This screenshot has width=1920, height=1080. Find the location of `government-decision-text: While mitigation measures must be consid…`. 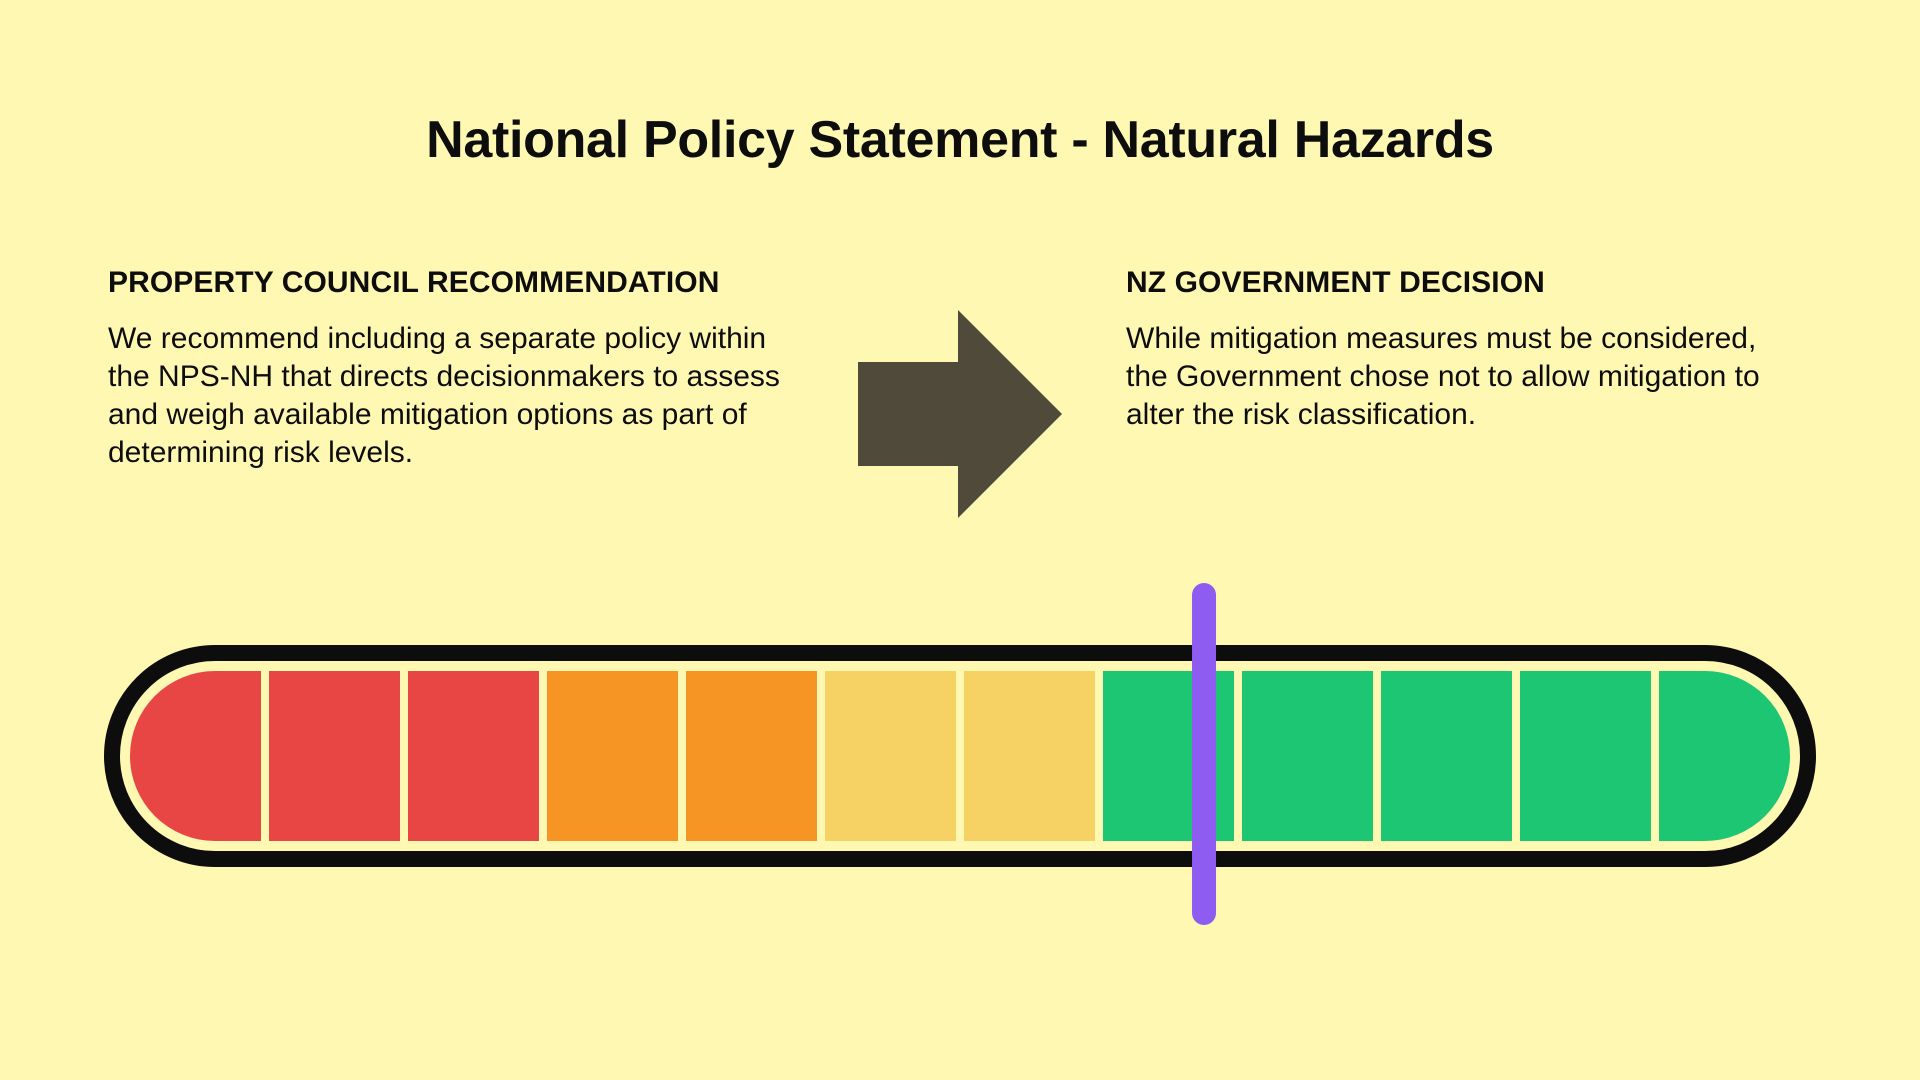

government-decision-text: While mitigation measures must be consid… is located at coordinates (1443, 376).